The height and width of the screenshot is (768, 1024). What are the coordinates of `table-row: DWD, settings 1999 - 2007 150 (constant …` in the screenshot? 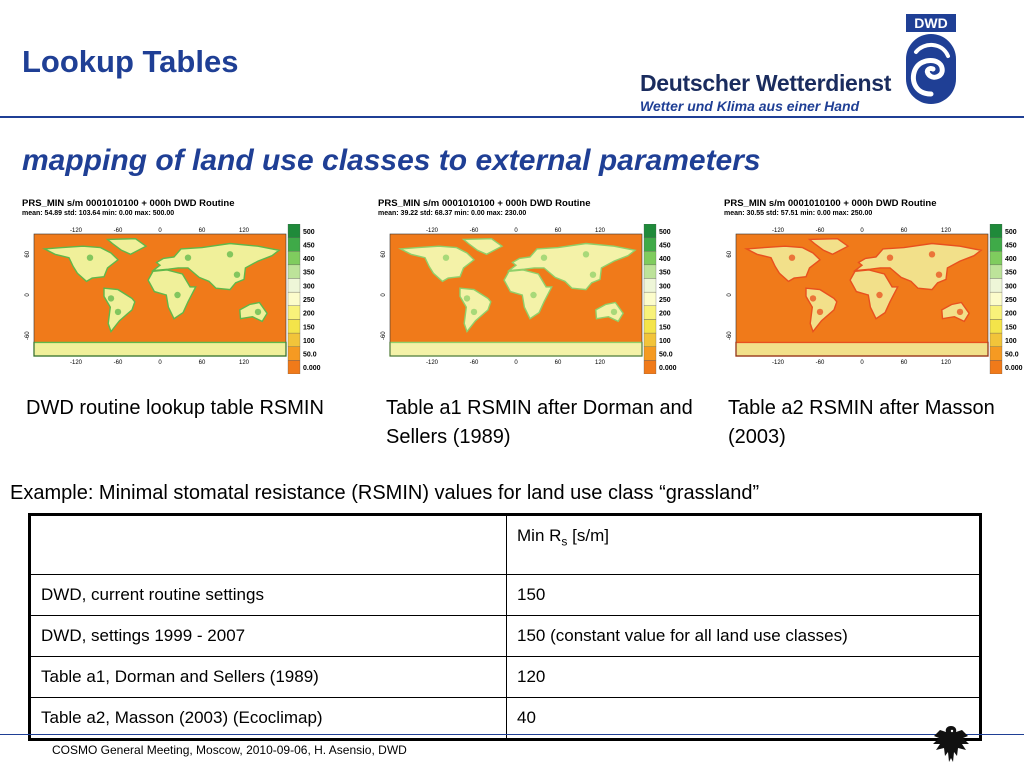 It's located at (505, 636).